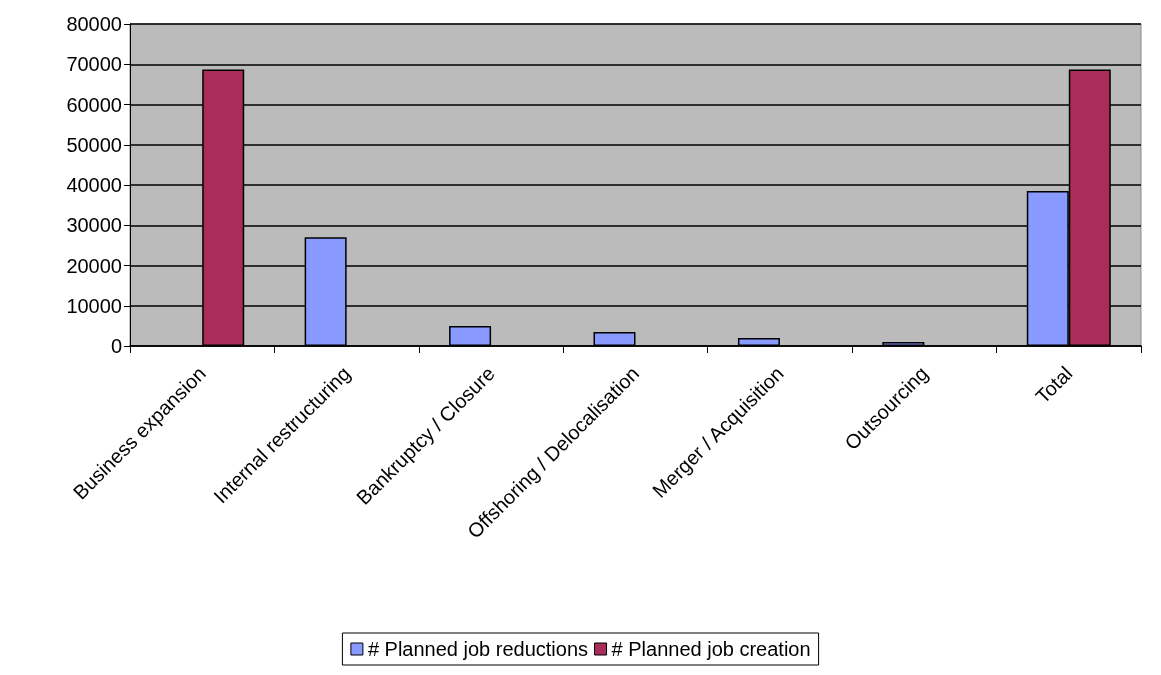  I want to click on y-tick-label: 40000, so click(94, 185).